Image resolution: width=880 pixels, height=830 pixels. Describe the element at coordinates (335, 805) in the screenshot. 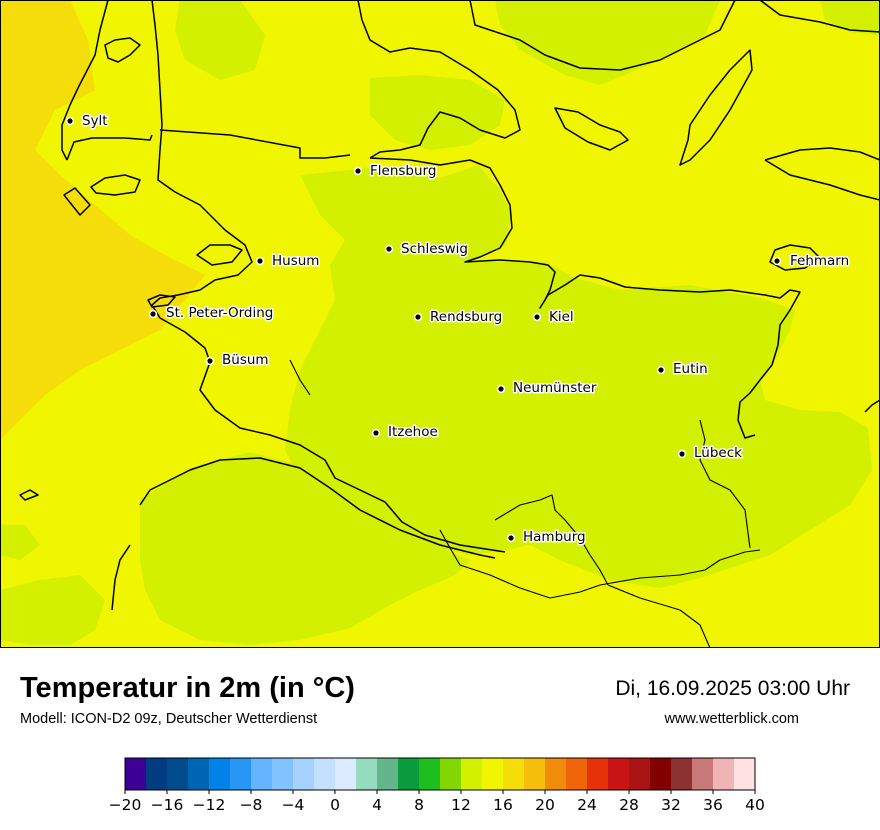

I see `legend-tick-label: 0` at that location.